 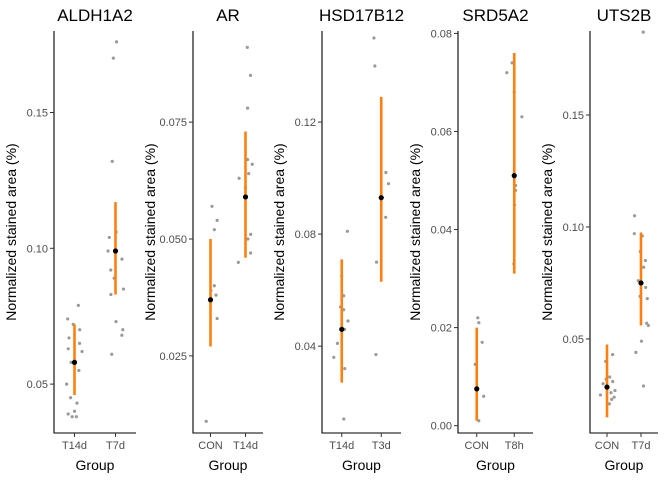 I want to click on x-tick-label: T7d, so click(x=115, y=446).